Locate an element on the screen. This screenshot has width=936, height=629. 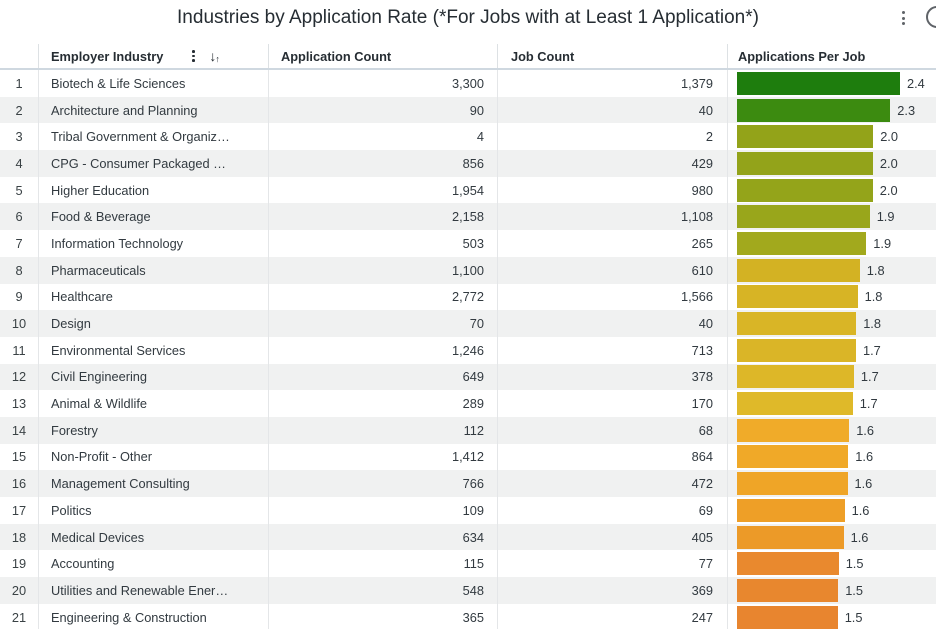
ratio-value: 1.7 is located at coordinates (869, 377).